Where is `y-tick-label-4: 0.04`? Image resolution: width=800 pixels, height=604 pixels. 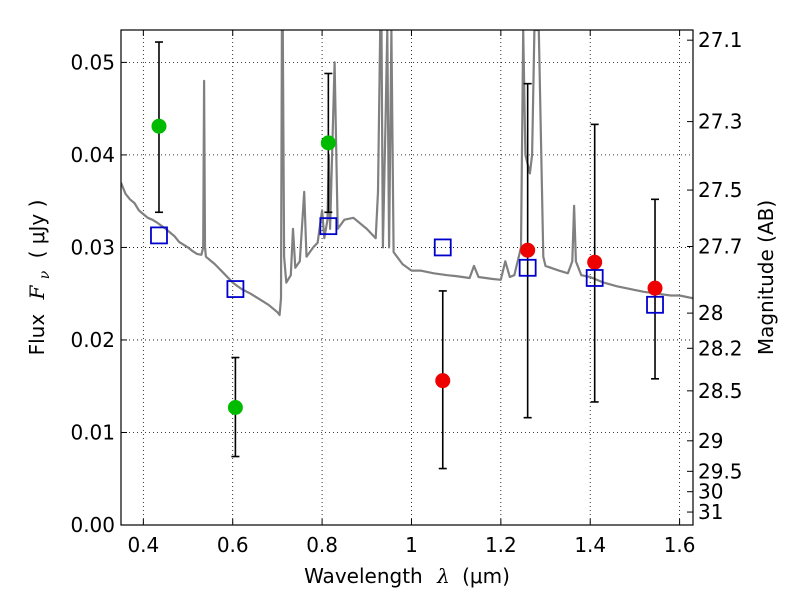
y-tick-label-4: 0.04 is located at coordinates (92, 155).